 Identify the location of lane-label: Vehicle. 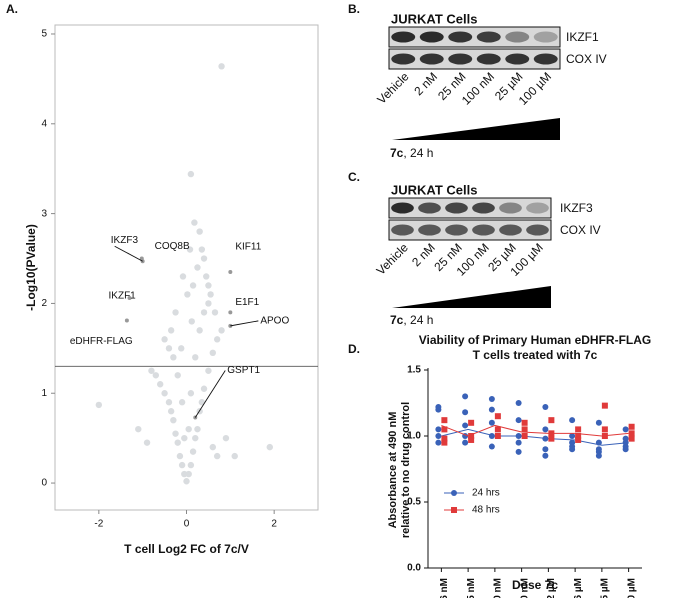
(392, 87).